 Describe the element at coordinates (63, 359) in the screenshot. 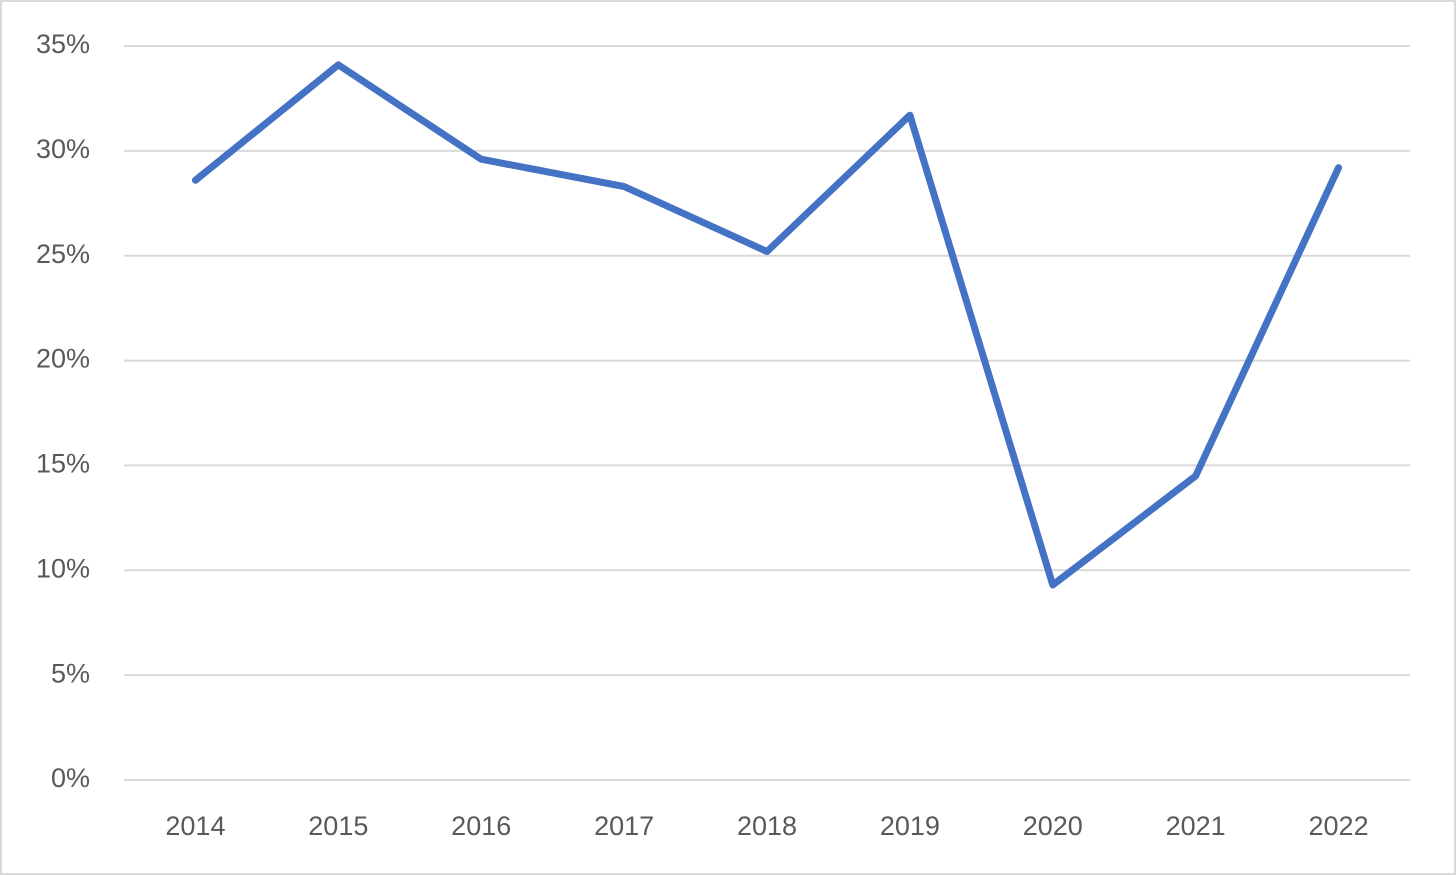

I see `y-tick-label: 20%` at that location.